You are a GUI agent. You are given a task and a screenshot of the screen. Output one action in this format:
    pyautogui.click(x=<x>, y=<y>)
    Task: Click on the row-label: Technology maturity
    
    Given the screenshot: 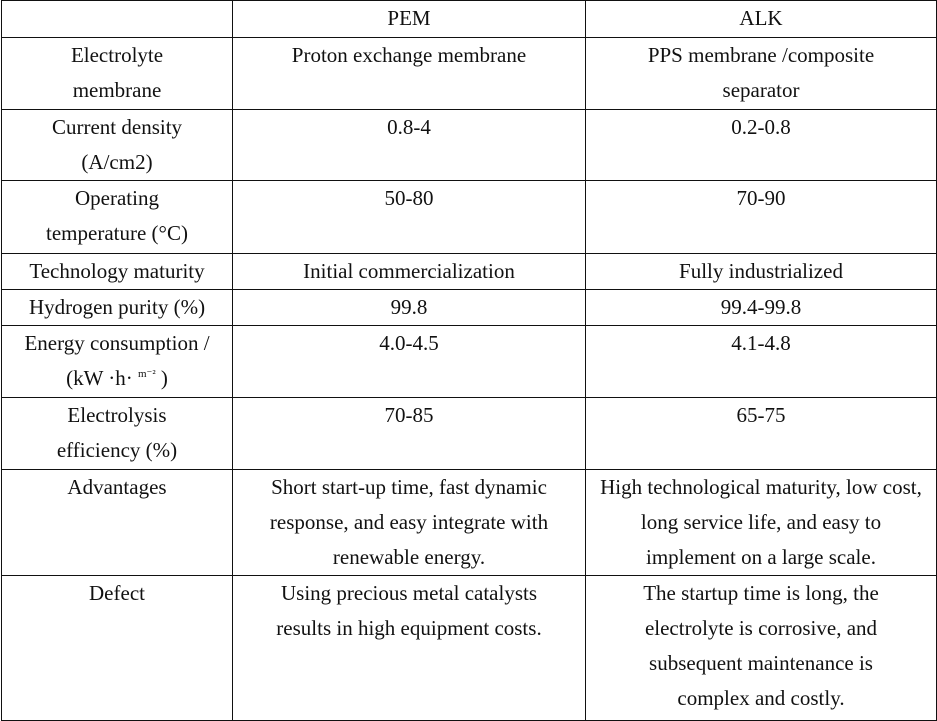 What is the action you would take?
    pyautogui.click(x=117, y=271)
    